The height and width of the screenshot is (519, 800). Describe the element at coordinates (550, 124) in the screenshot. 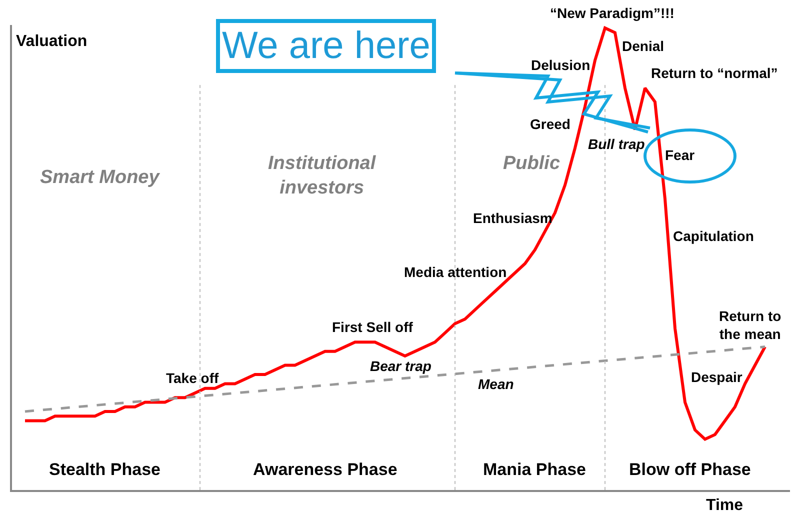

I see `annotation: Greed` at that location.